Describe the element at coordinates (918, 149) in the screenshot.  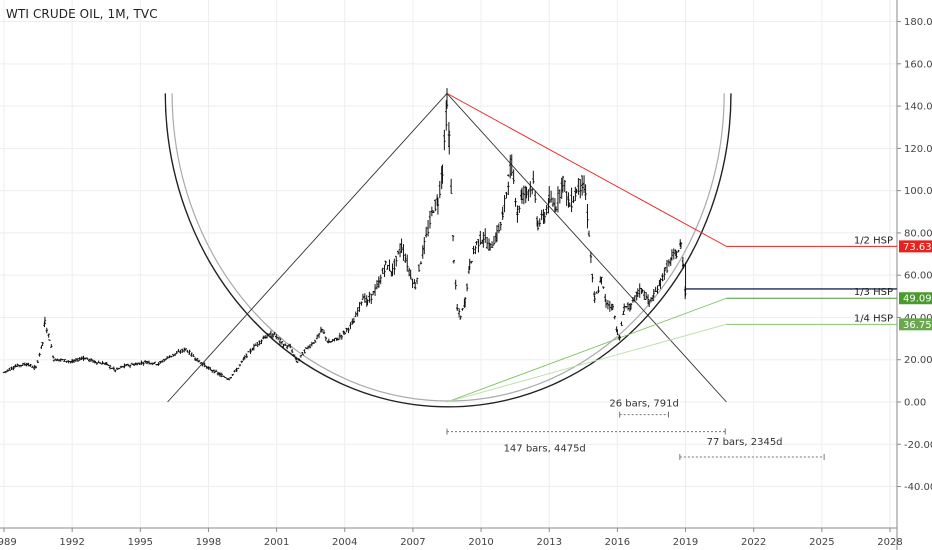
I see `y-tick-label: 120.00` at that location.